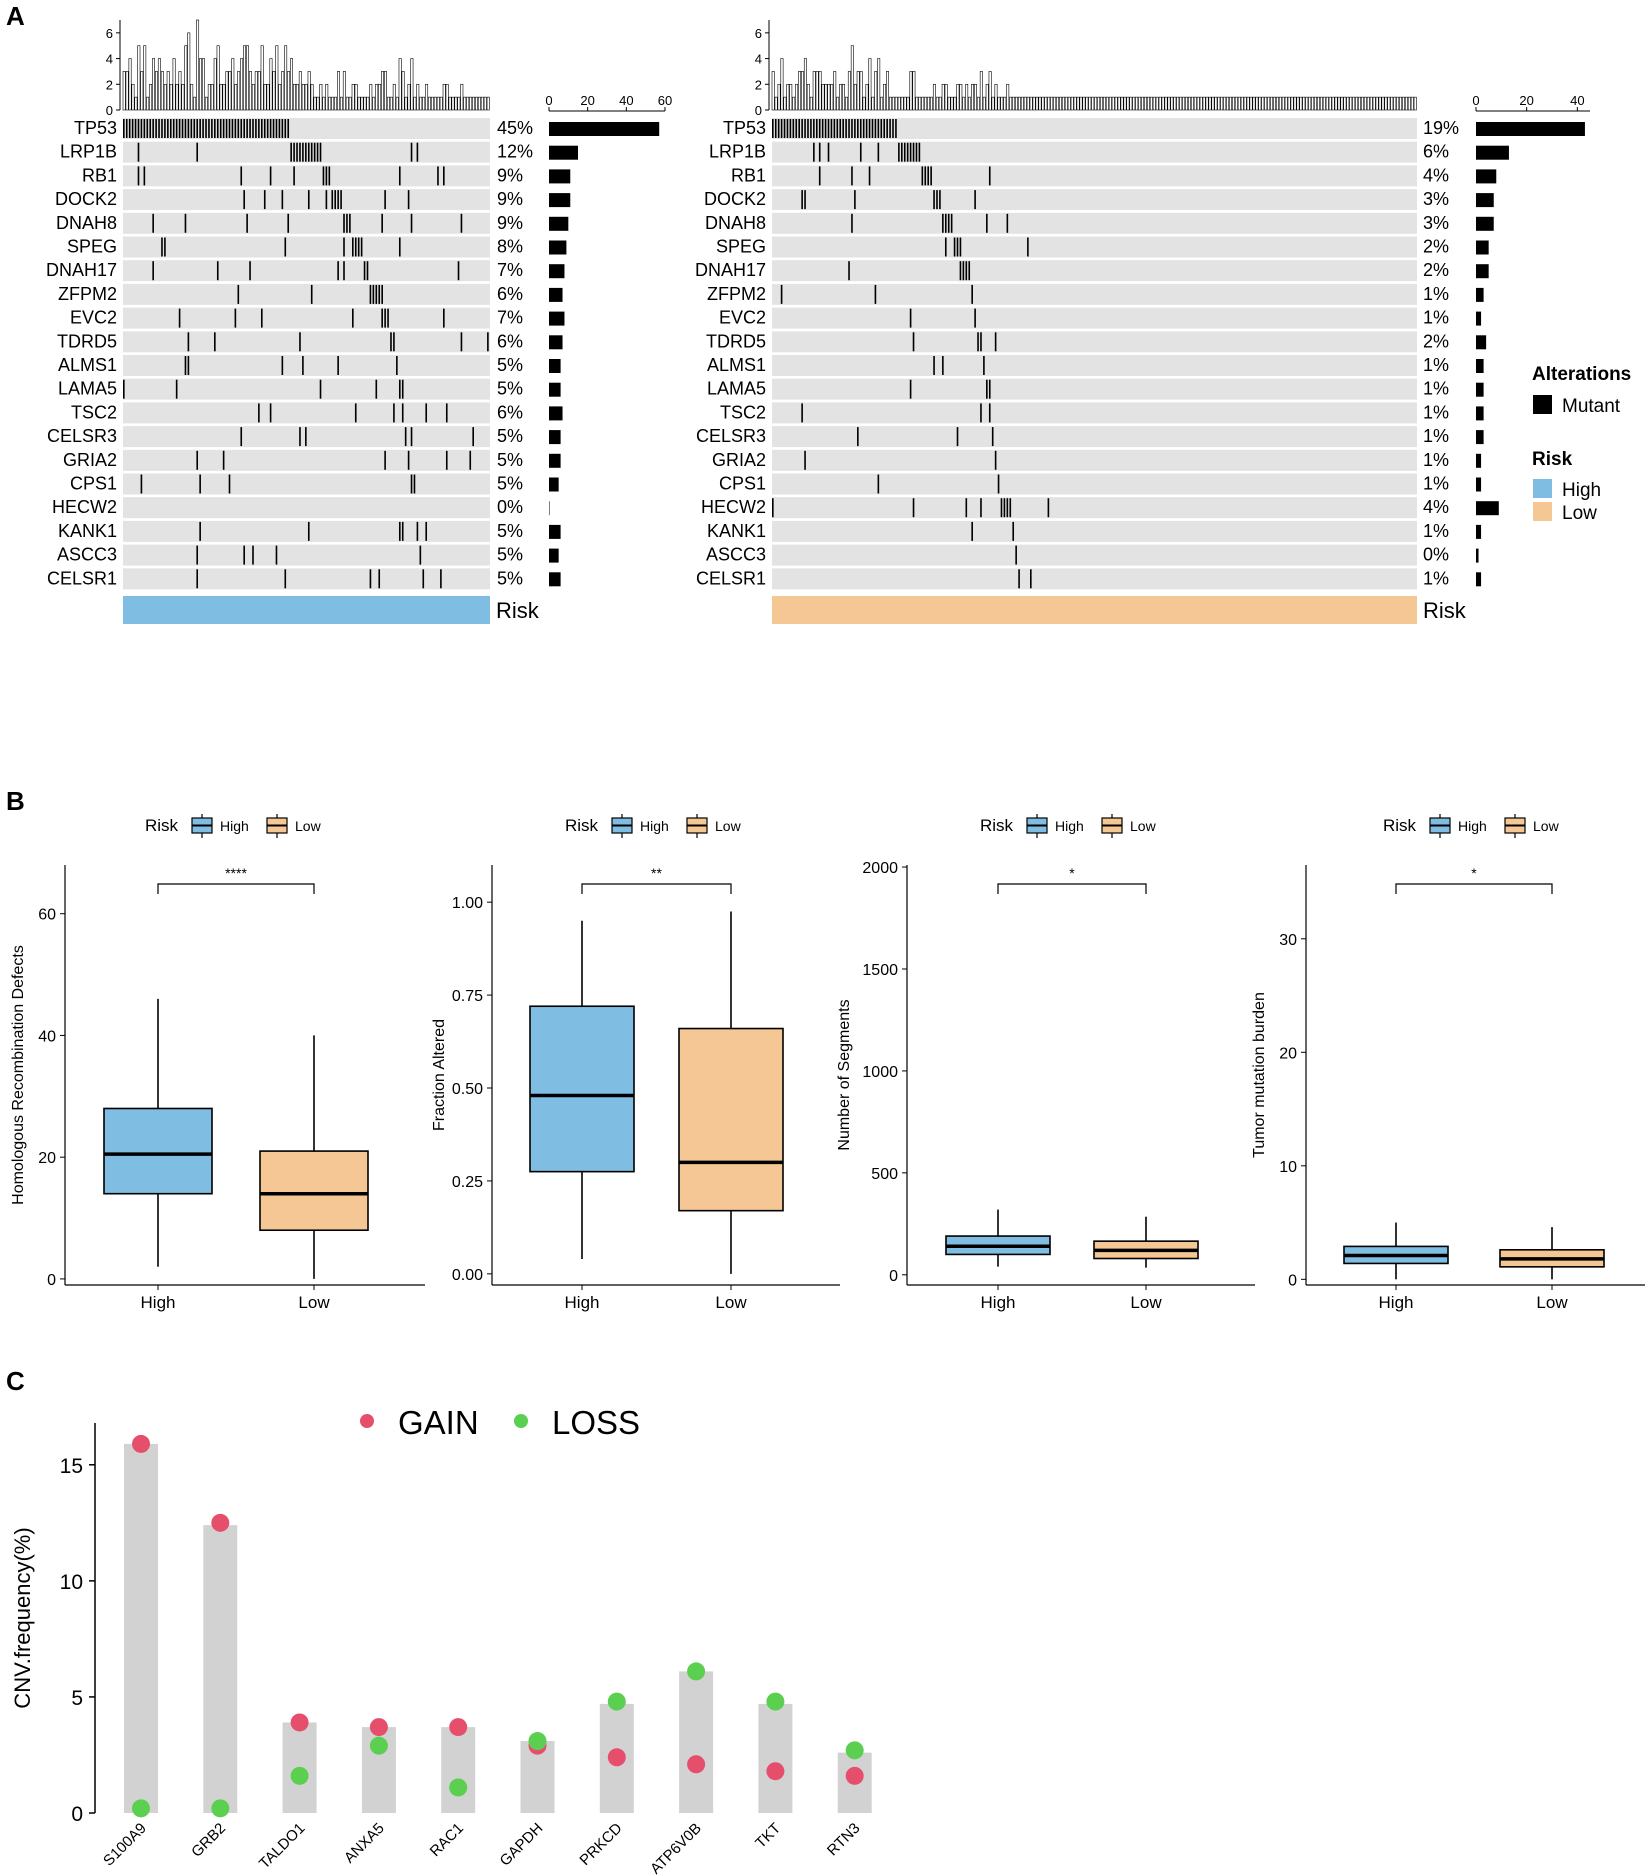 Image resolution: width=1647 pixels, height=1875 pixels. What do you see at coordinates (467, 1089) in the screenshot?
I see `y-tick-label: 0.50` at bounding box center [467, 1089].